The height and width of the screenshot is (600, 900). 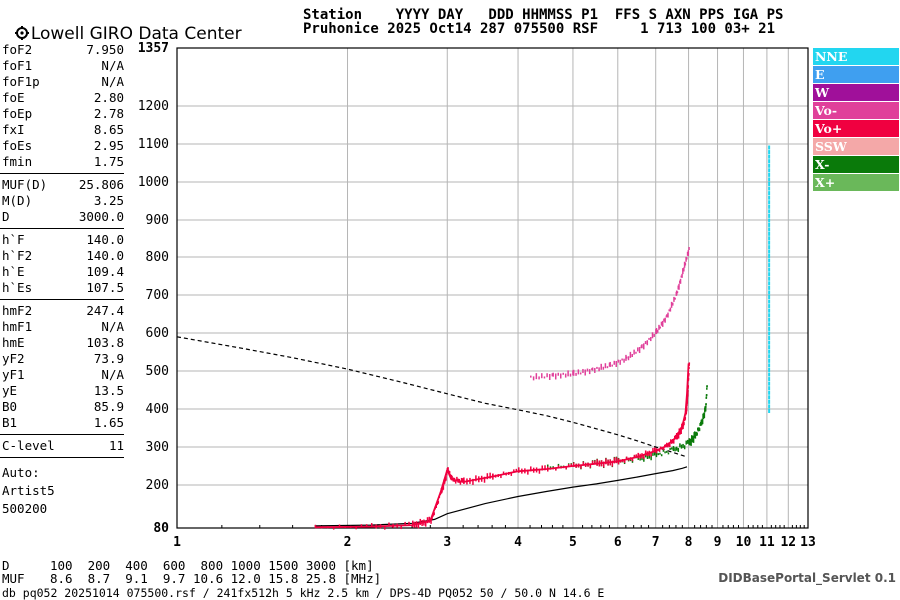 I want to click on param-value: 11, so click(x=116, y=445).